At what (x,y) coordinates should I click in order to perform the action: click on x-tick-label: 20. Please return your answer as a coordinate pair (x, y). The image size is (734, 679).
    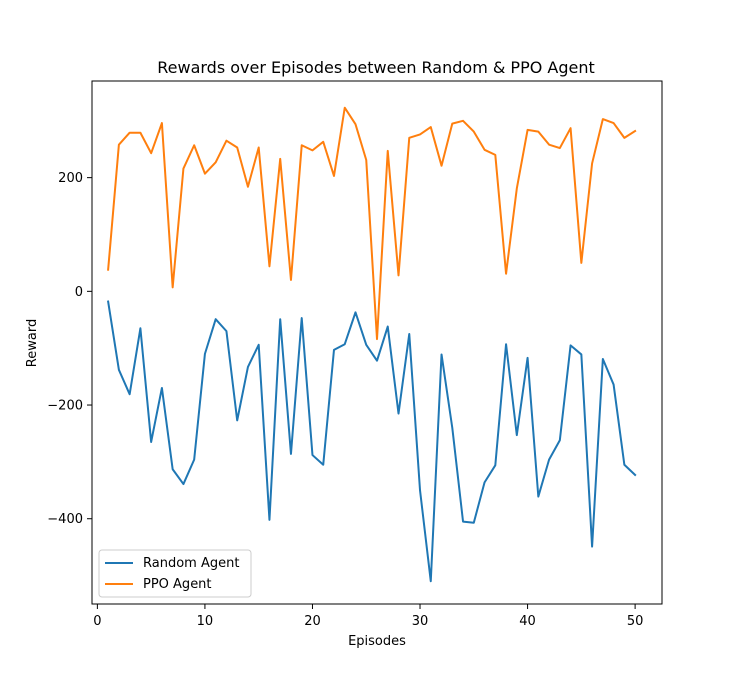
    Looking at the image, I should click on (312, 621).